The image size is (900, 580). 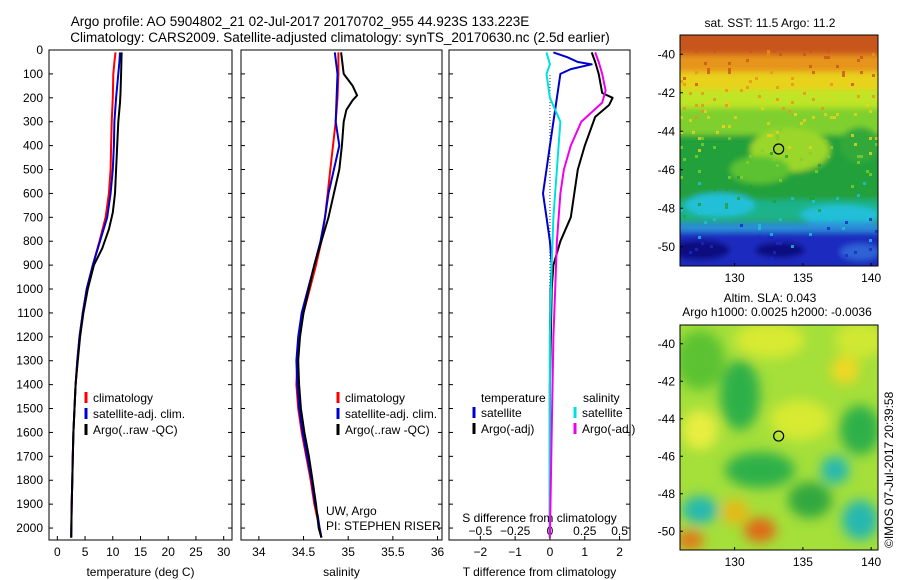 I want to click on x-top-tick-label: −0.5, so click(x=480, y=531).